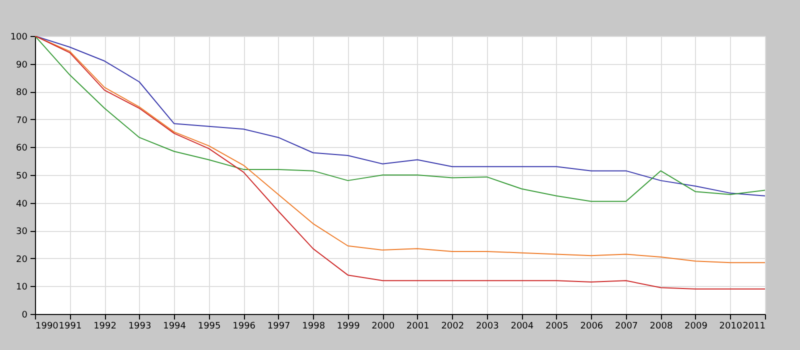  What do you see at coordinates (418, 327) in the screenshot?
I see `x-tick-label: 2001` at bounding box center [418, 327].